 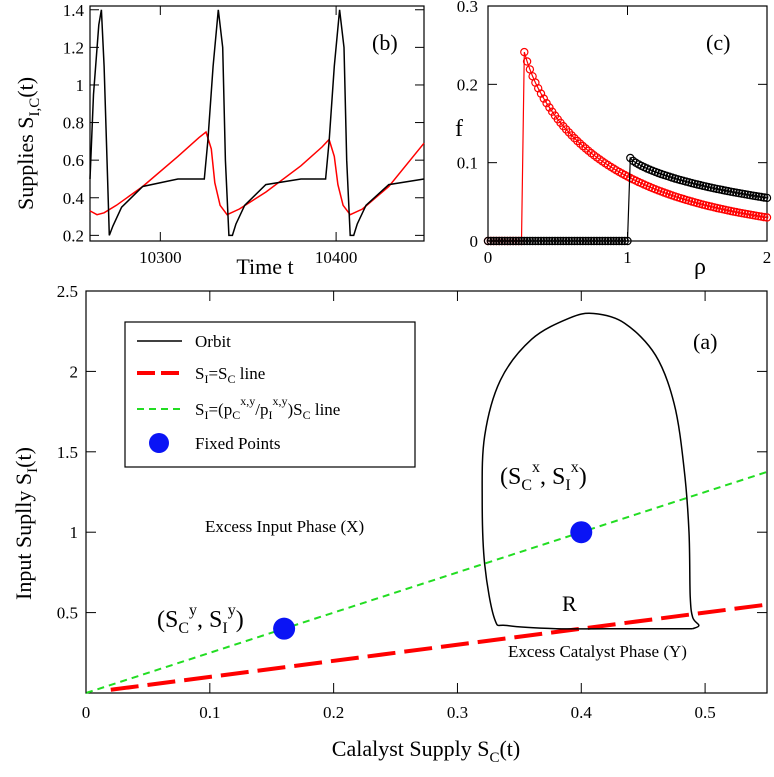 I want to click on b-ytick-label: 0.4, so click(x=74, y=198).